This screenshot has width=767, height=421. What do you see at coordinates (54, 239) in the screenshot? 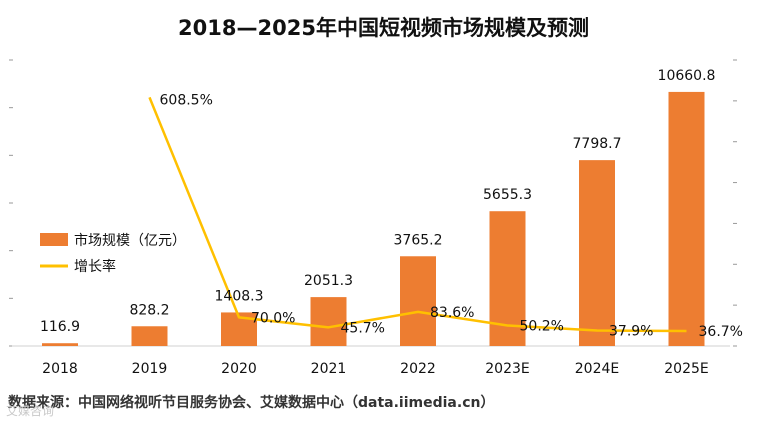
I see `legend-swatch-bar` at bounding box center [54, 239].